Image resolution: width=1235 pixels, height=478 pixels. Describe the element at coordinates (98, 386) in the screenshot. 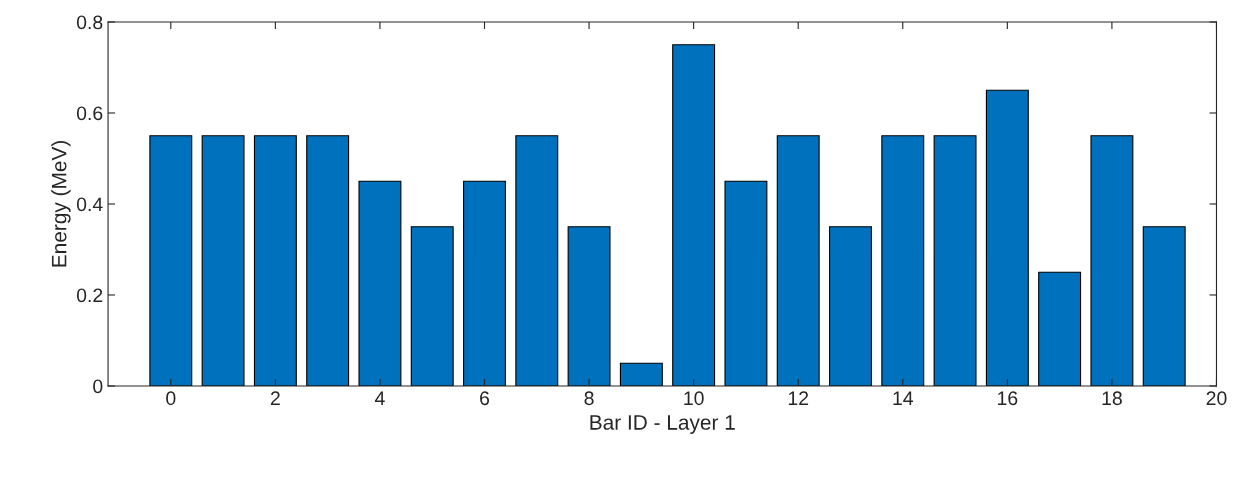

I see `y-tick-label: 0` at that location.